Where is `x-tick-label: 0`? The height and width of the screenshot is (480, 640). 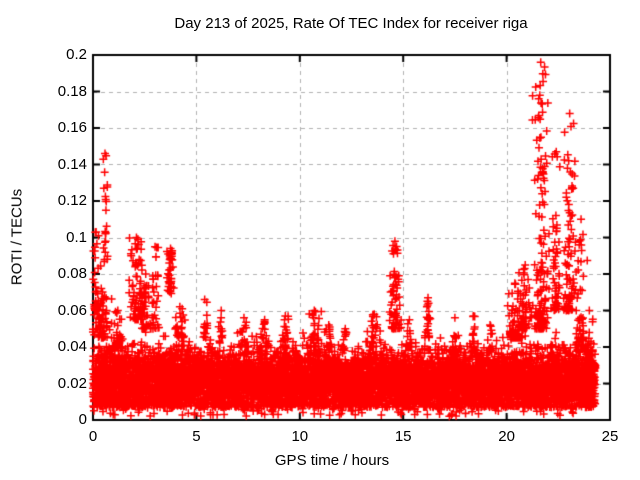 x-tick-label: 0 is located at coordinates (93, 436).